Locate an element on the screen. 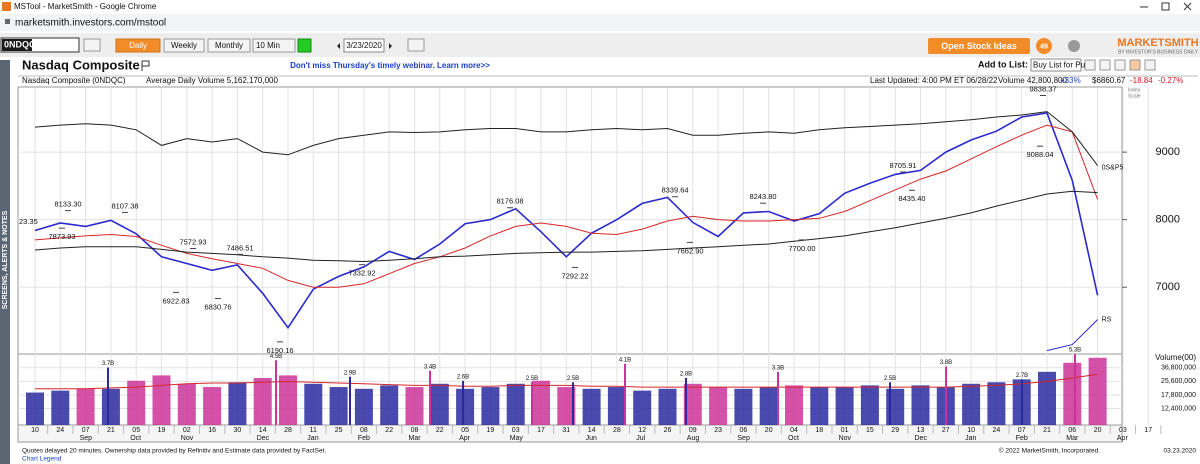 This screenshot has width=1200, height=464. x-tick-label: 02 is located at coordinates (187, 430).